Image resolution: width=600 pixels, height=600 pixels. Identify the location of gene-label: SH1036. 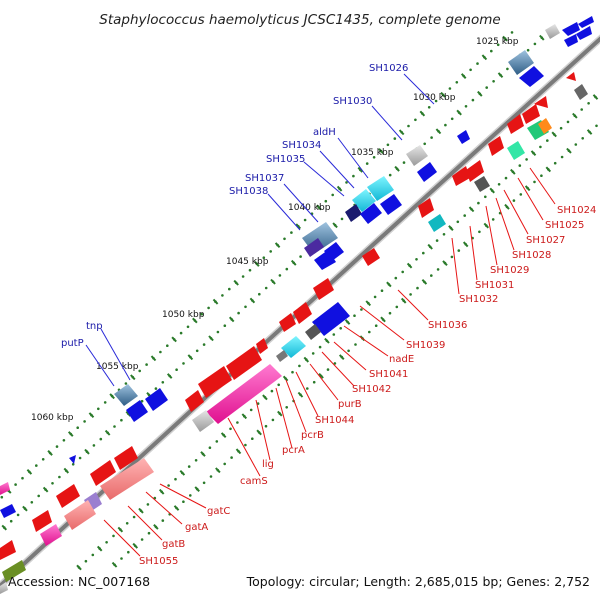
(447, 325).